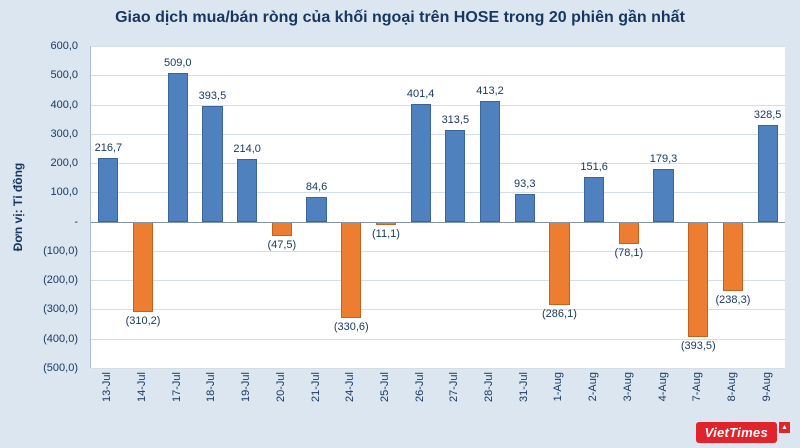 Image resolution: width=800 pixels, height=448 pixels. What do you see at coordinates (663, 159) in the screenshot?
I see `data-label: 179,3` at bounding box center [663, 159].